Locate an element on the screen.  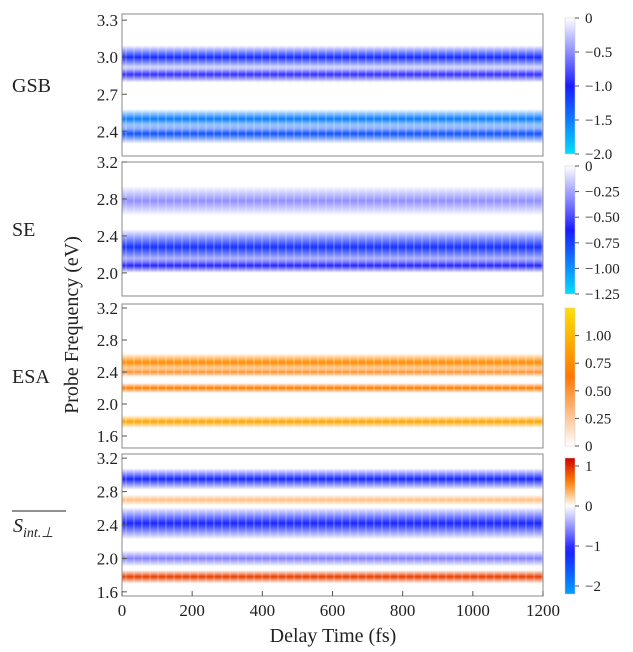
row-label: Sint.⊥ is located at coordinates (33, 528).